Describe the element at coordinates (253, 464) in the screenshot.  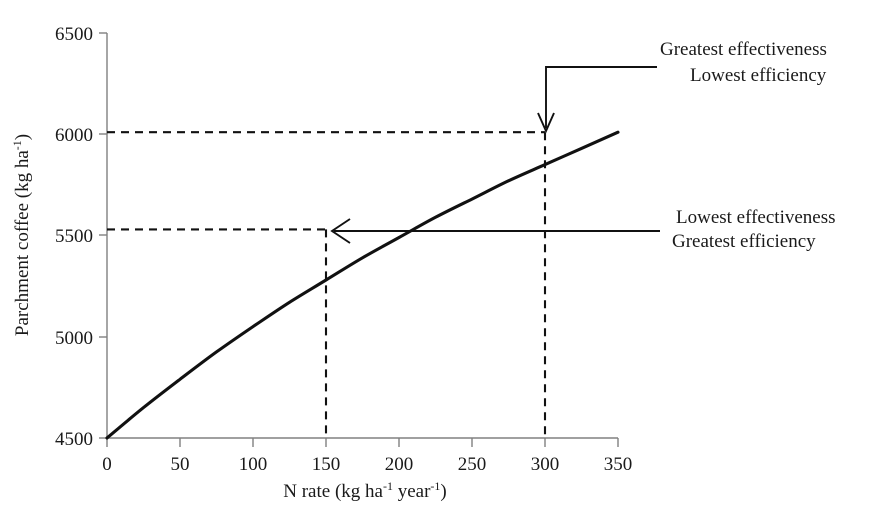
I see `x-tick-label-100: 100` at that location.